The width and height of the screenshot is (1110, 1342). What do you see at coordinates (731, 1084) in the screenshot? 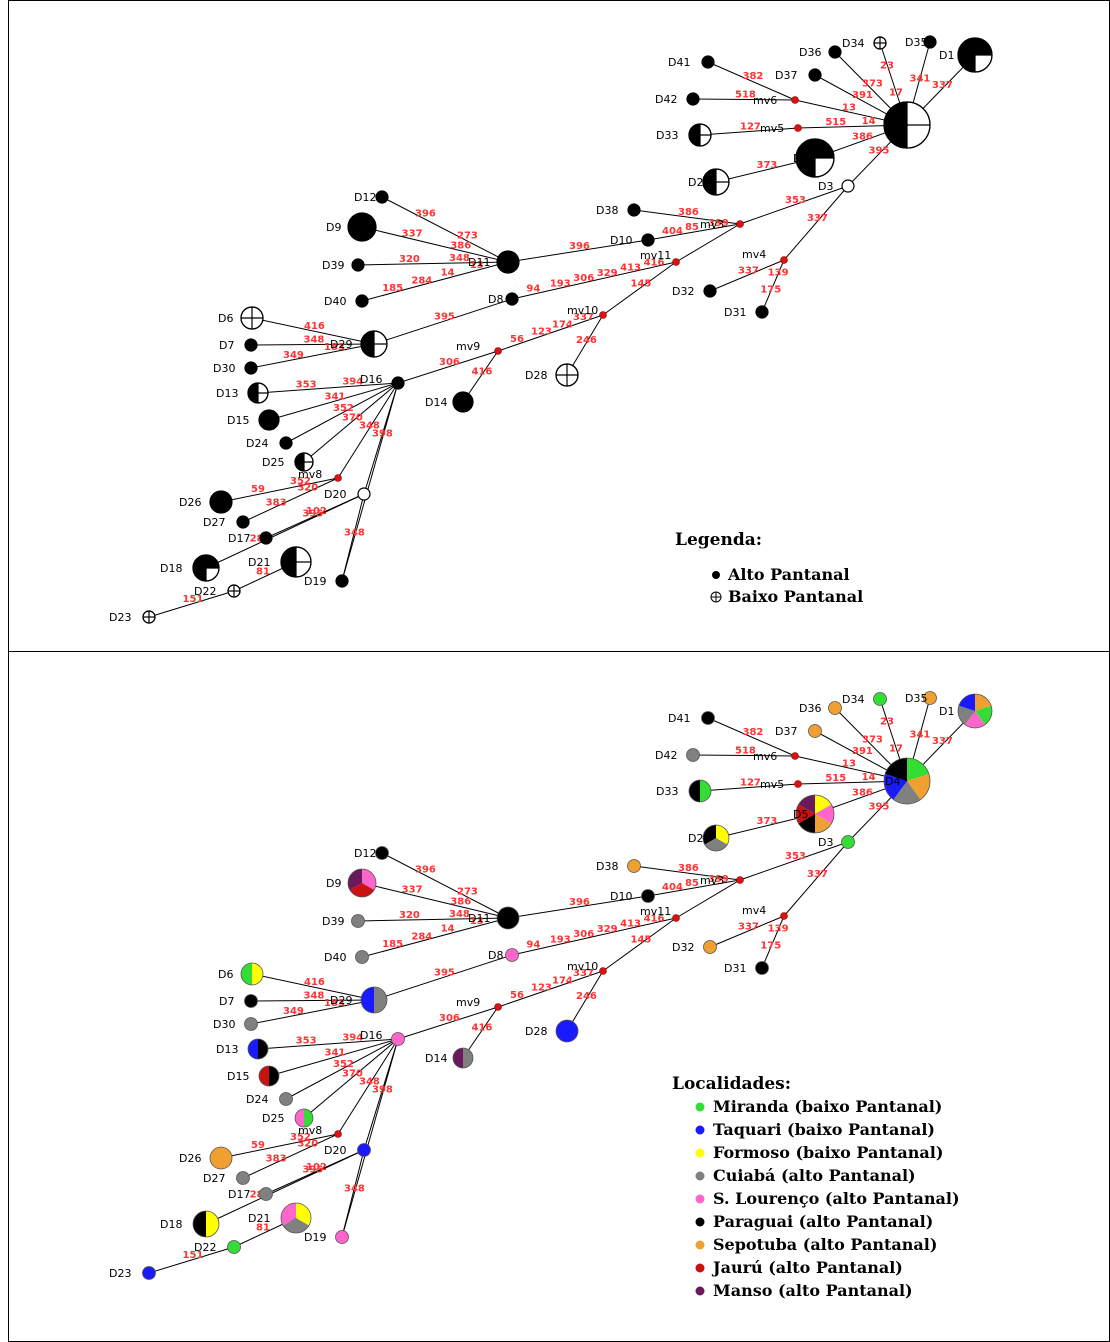
I see `legend-title: Localidades:` at bounding box center [731, 1084].